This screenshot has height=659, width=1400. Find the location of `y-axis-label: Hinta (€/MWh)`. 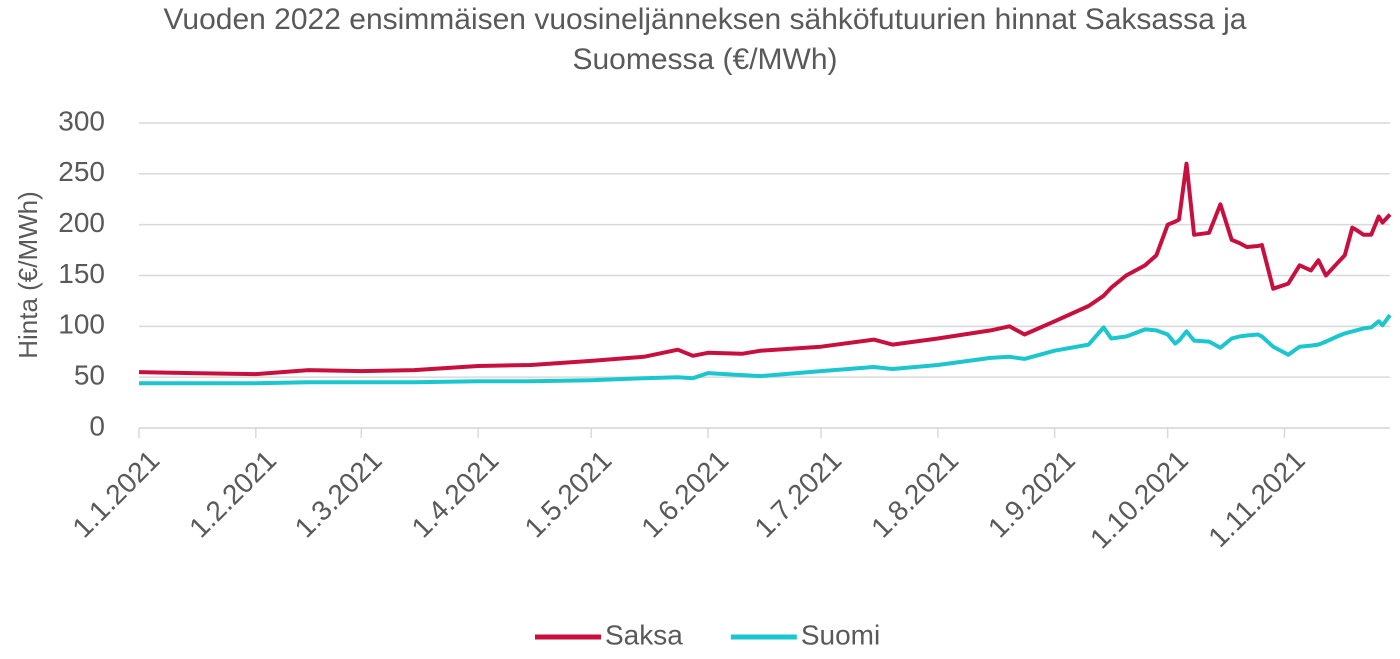

y-axis-label: Hinta (€/MWh) is located at coordinates (28, 275).